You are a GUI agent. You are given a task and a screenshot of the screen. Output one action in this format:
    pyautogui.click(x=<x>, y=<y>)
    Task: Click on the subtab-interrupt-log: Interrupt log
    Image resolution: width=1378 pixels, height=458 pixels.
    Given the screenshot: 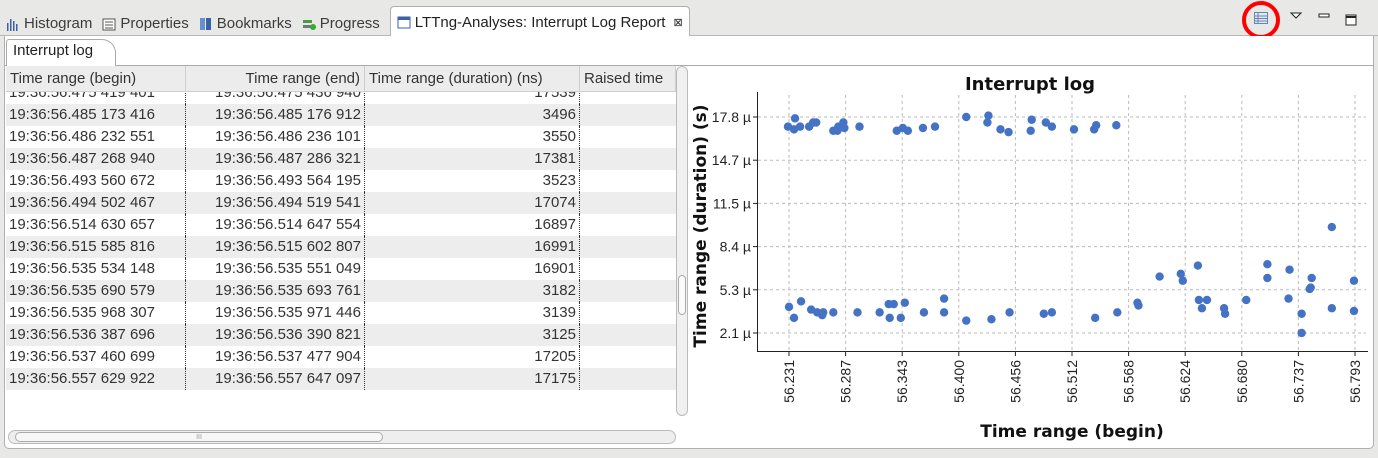 What is the action you would take?
    pyautogui.click(x=61, y=52)
    